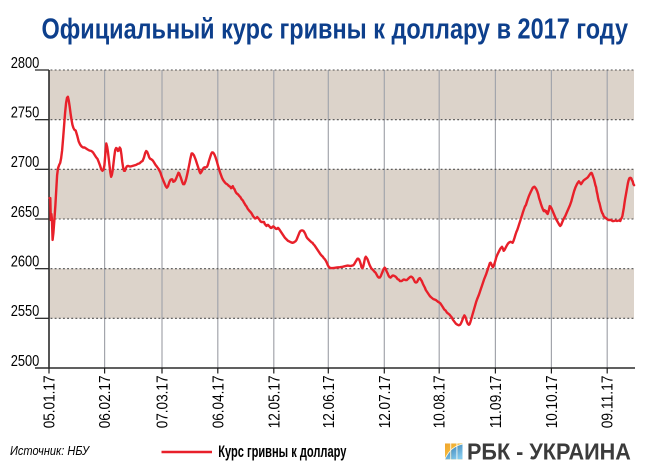 The width and height of the screenshot is (650, 474). Describe the element at coordinates (329, 402) in the screenshot. I see `svg-text: 12.06.17` at that location.